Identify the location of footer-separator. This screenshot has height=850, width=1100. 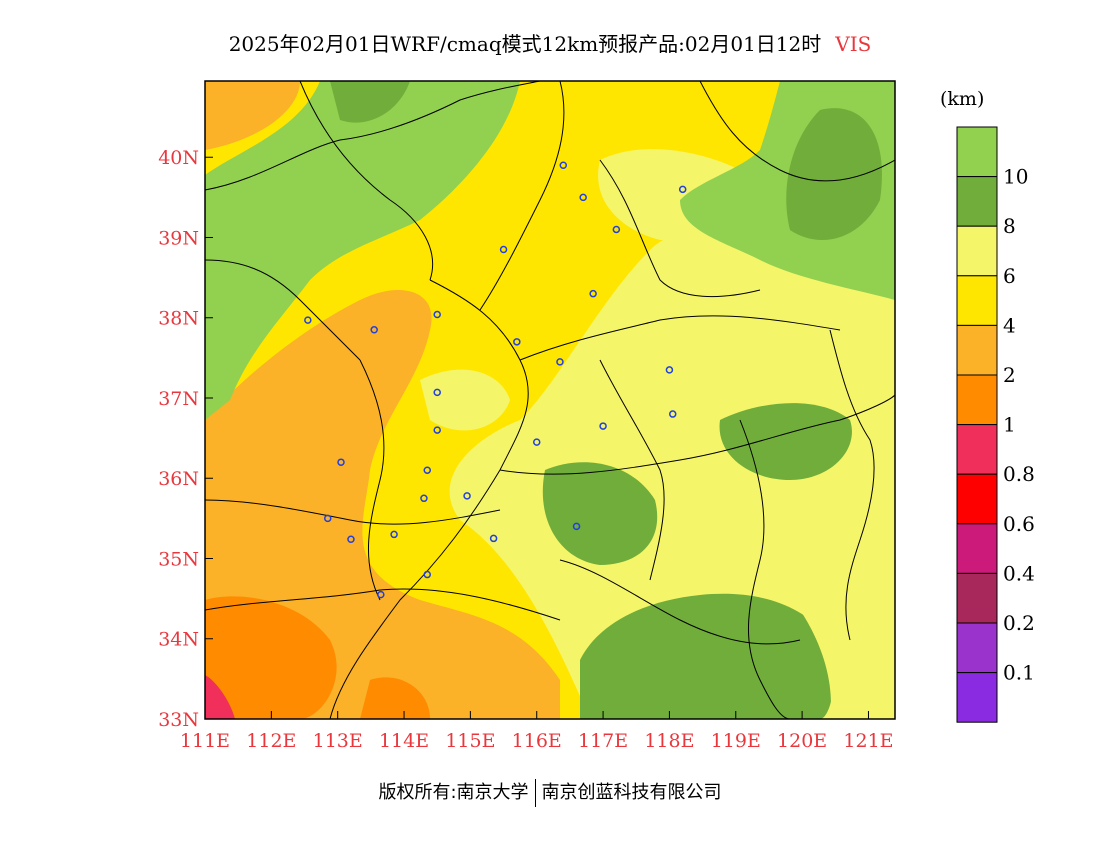
(535, 793).